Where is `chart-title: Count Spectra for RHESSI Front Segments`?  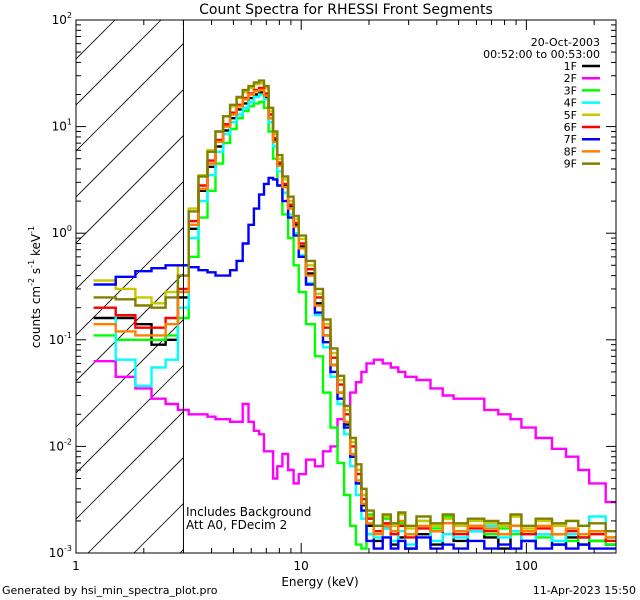 chart-title: Count Spectra for RHESSI Front Segments is located at coordinates (346, 10).